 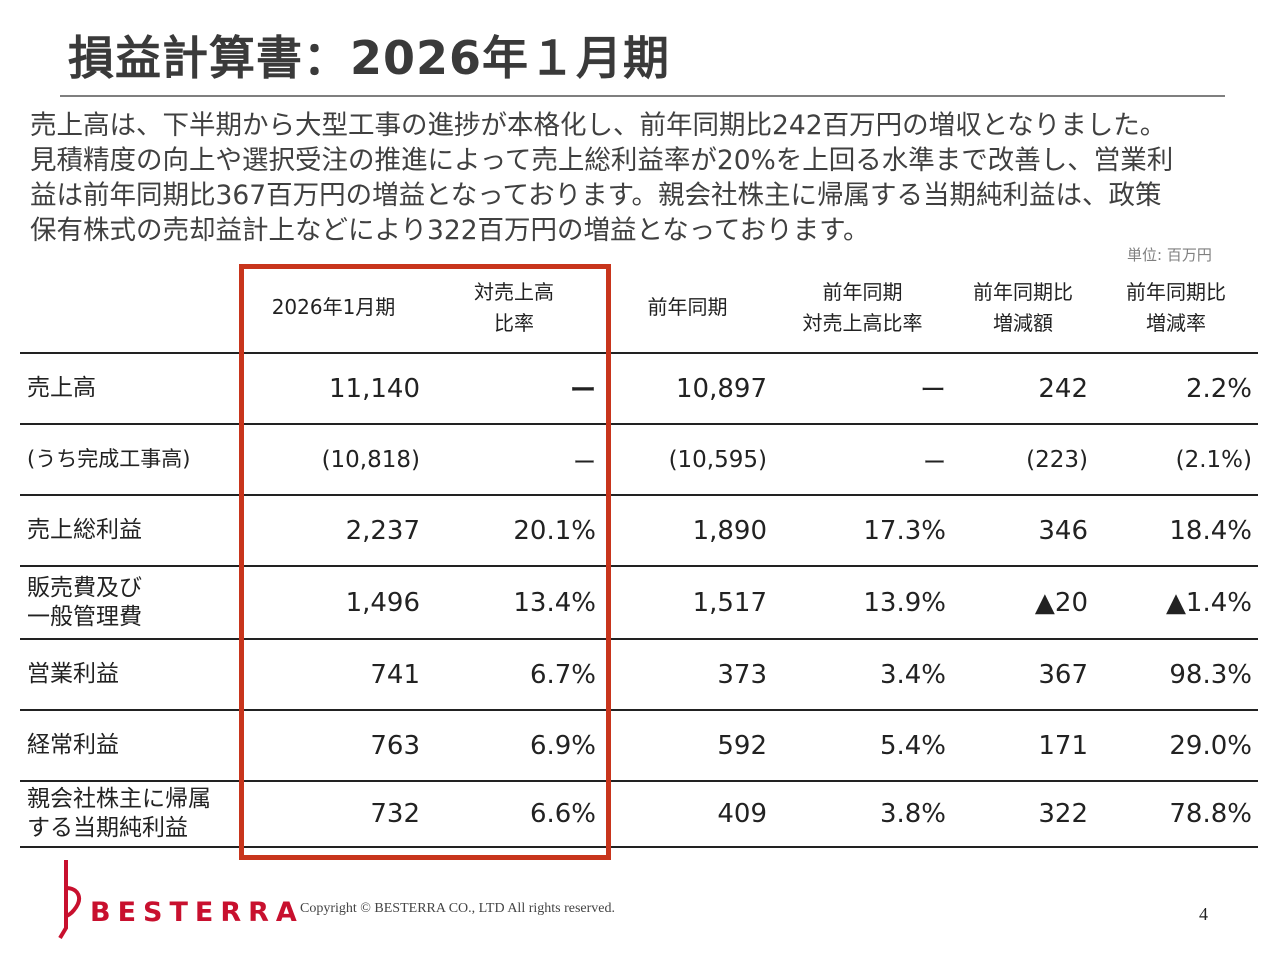 What do you see at coordinates (130, 308) in the screenshot?
I see `header-empty` at bounding box center [130, 308].